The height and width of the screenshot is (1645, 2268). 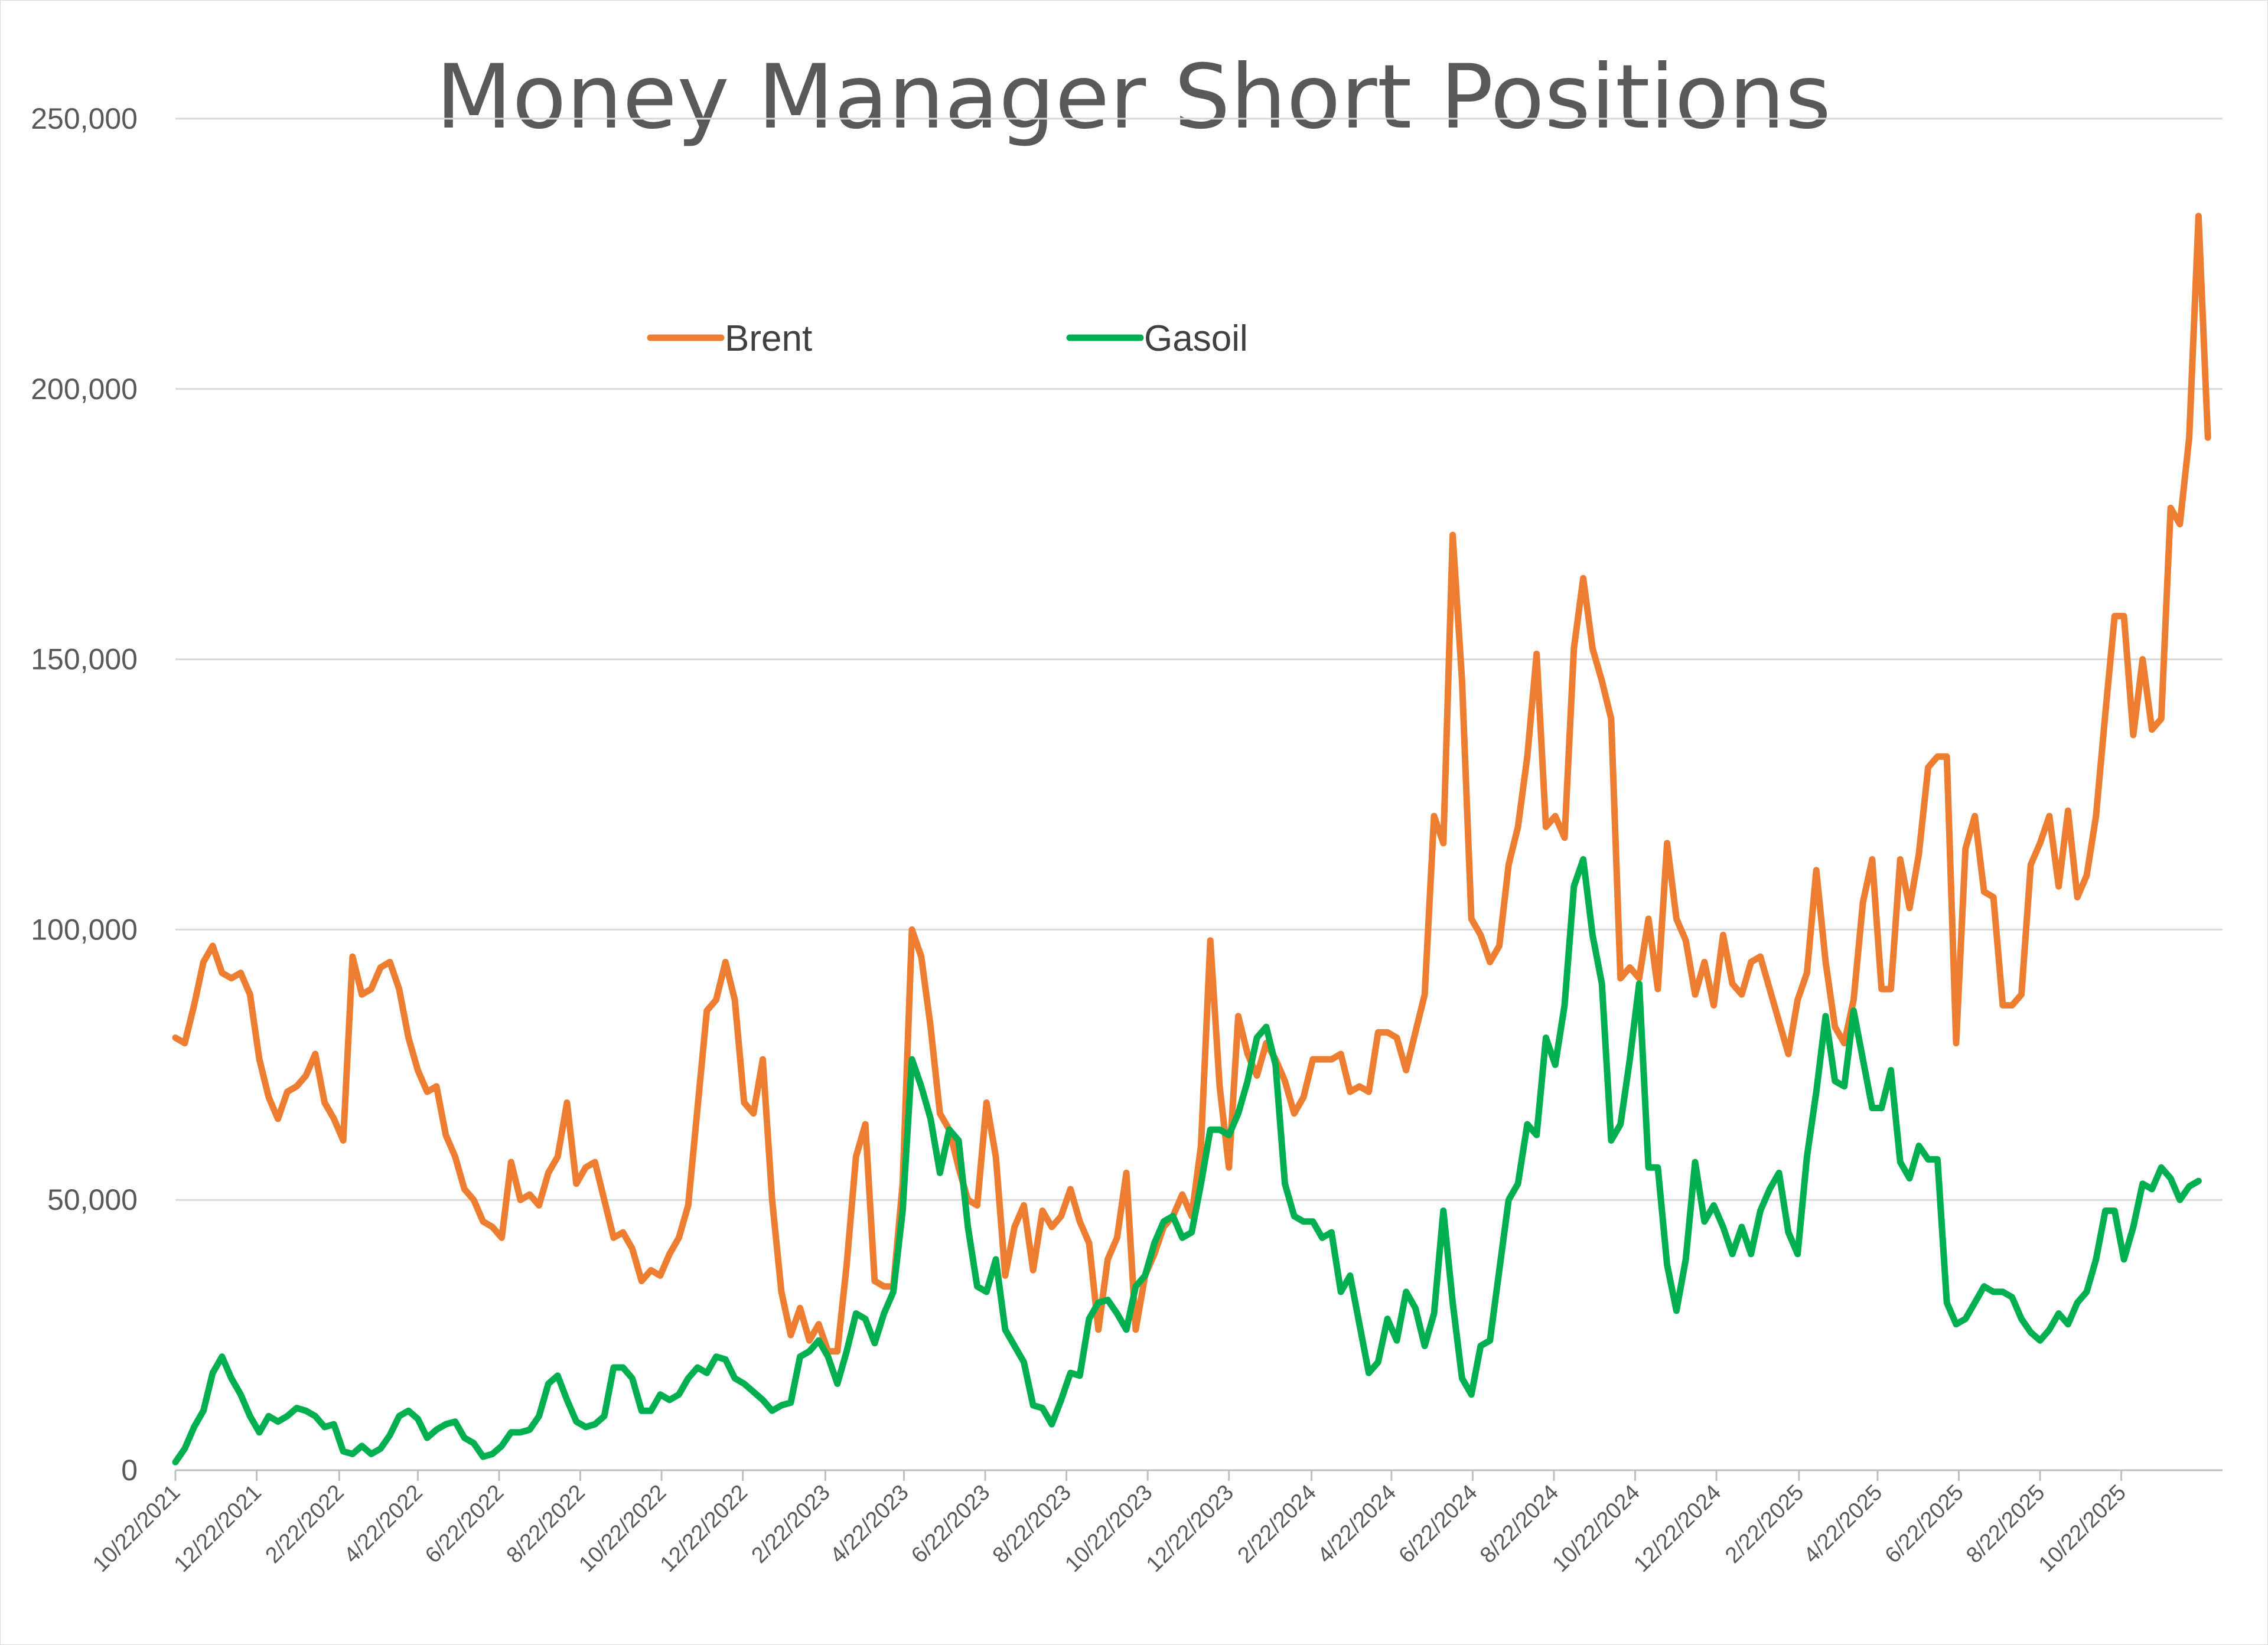 I want to click on x-tick-label: 8/22/2024, so click(x=1519, y=1524).